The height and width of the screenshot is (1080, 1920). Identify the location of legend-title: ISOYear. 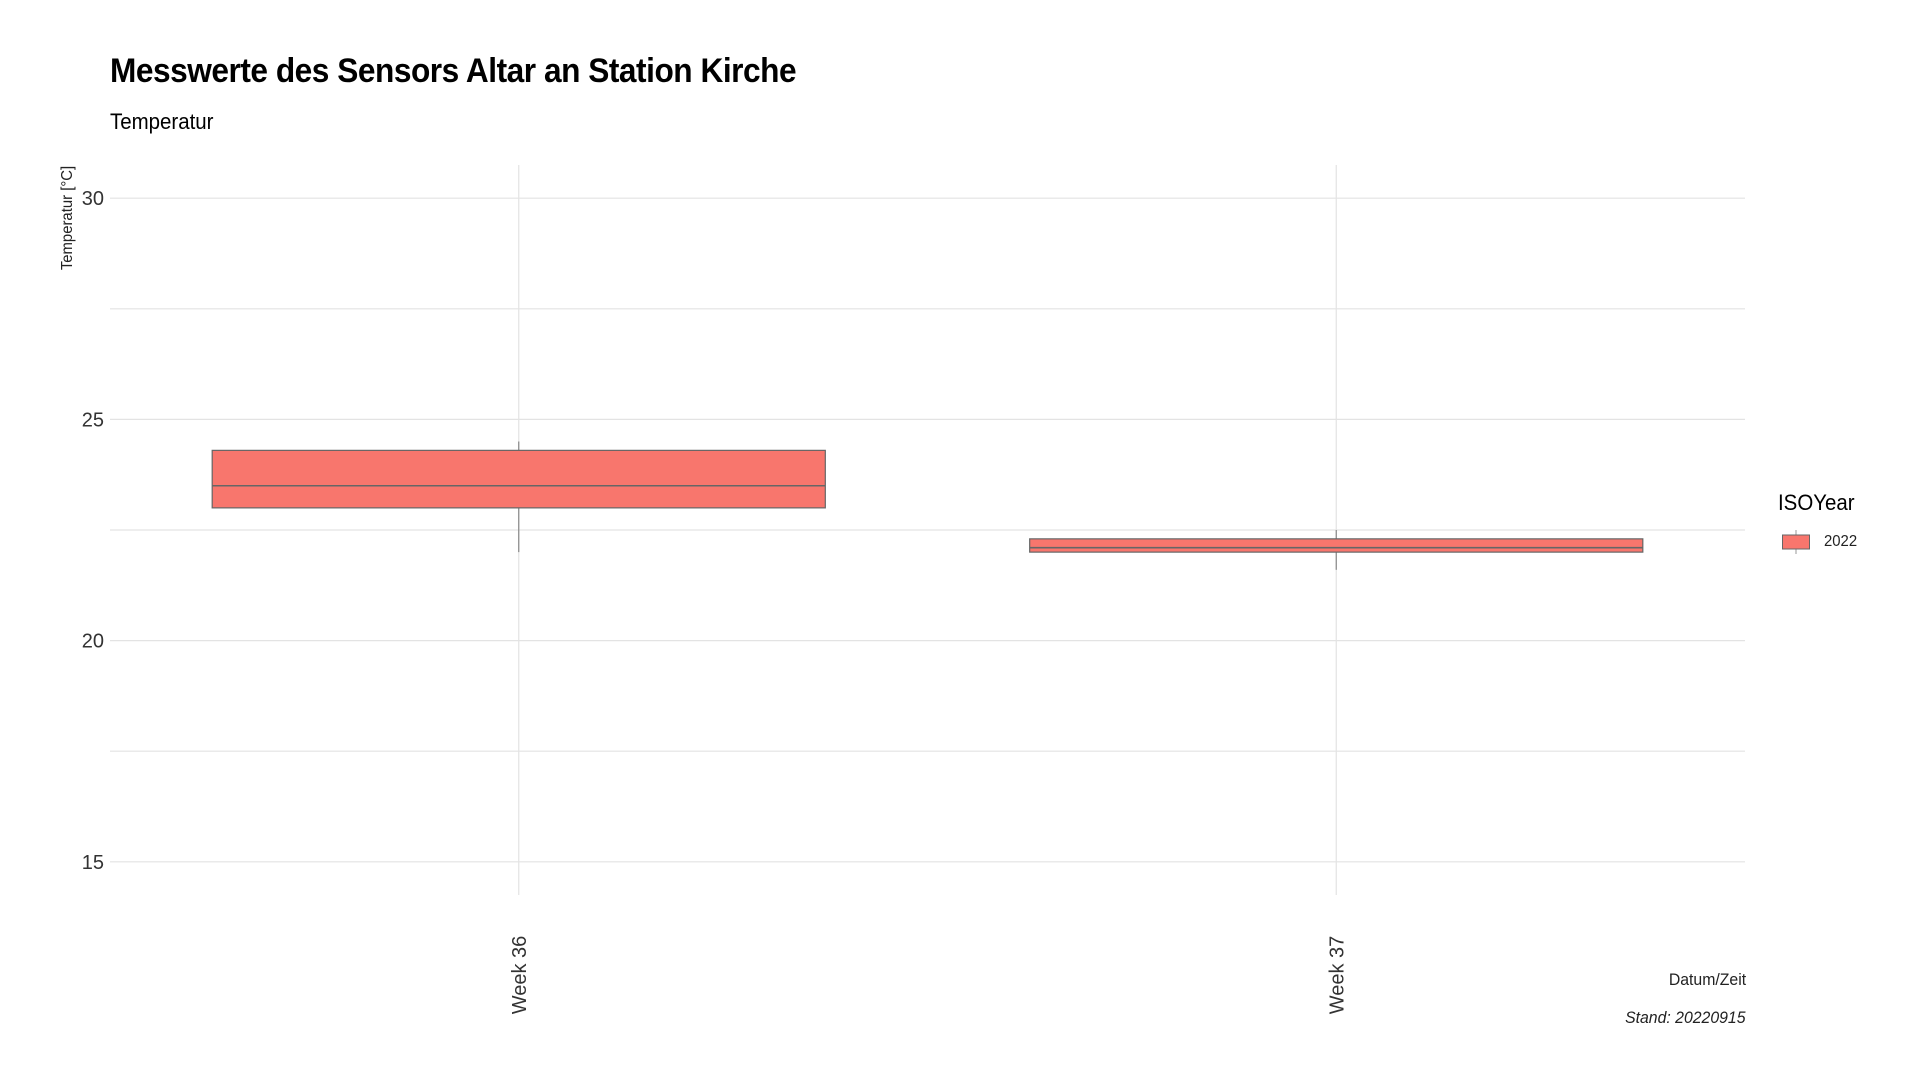
(1816, 502).